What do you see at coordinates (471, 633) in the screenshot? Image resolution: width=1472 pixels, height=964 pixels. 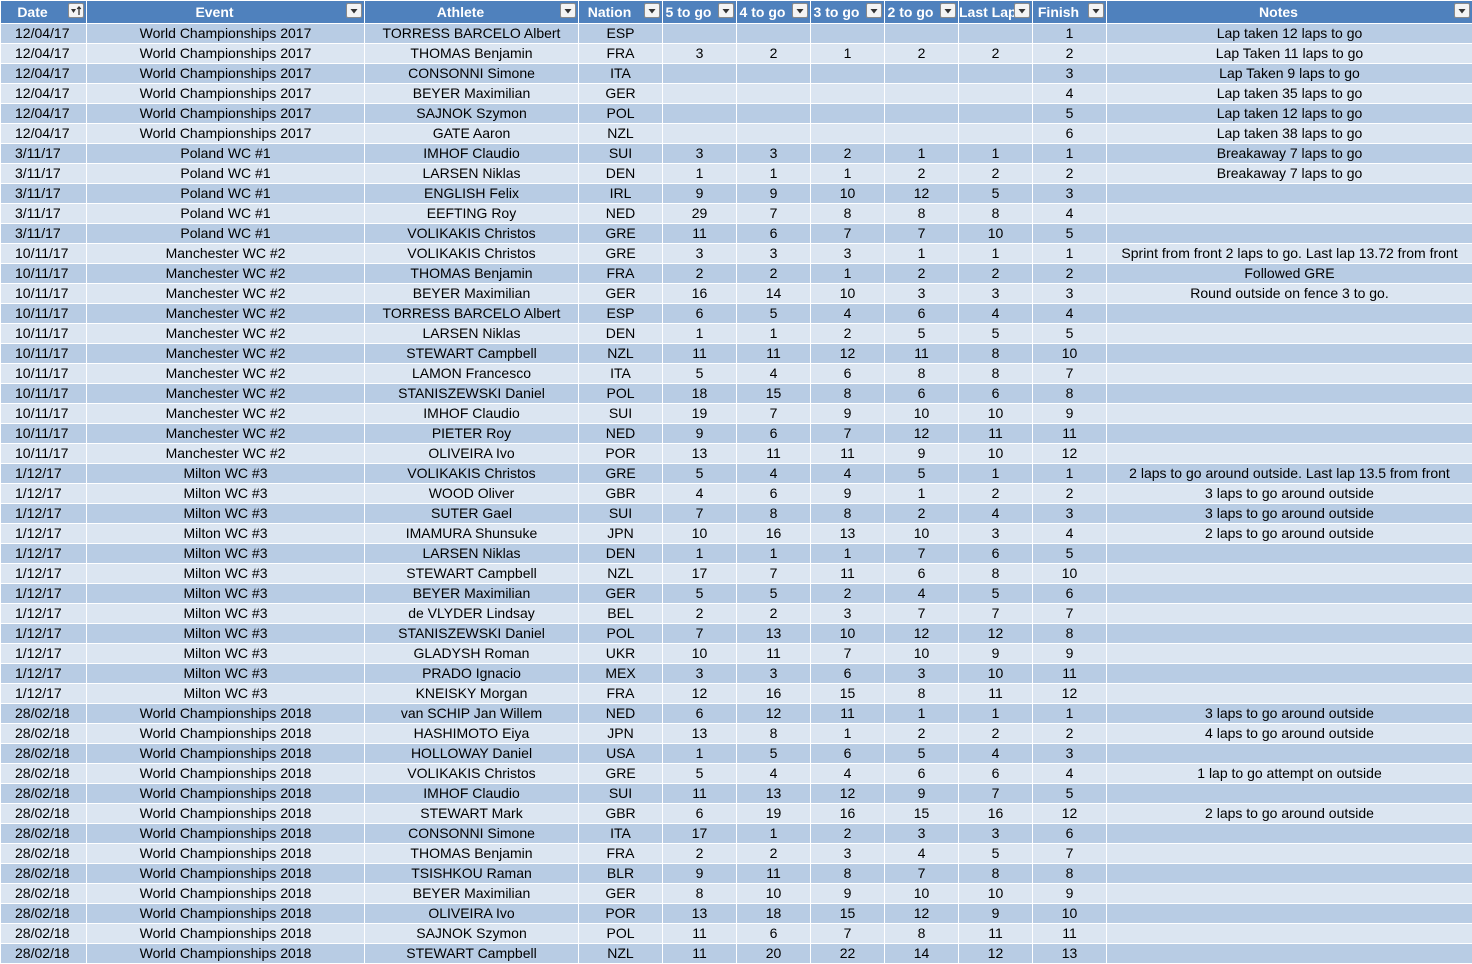 I see `cell-athlete: STANISZEWSKI Daniel` at bounding box center [471, 633].